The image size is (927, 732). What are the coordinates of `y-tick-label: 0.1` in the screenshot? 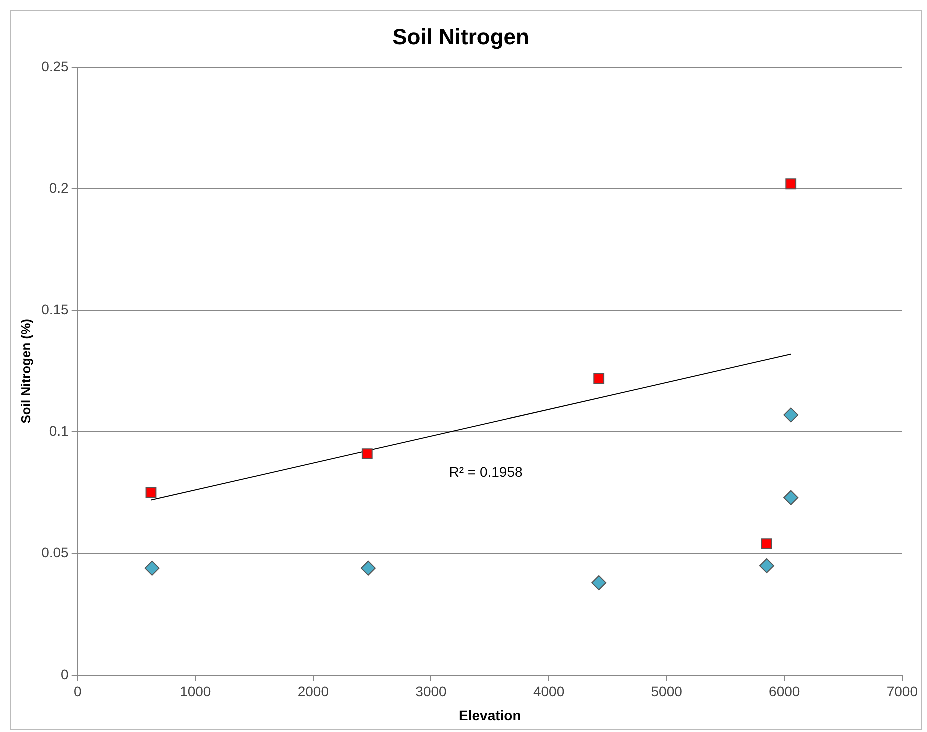 It's located at (59, 431).